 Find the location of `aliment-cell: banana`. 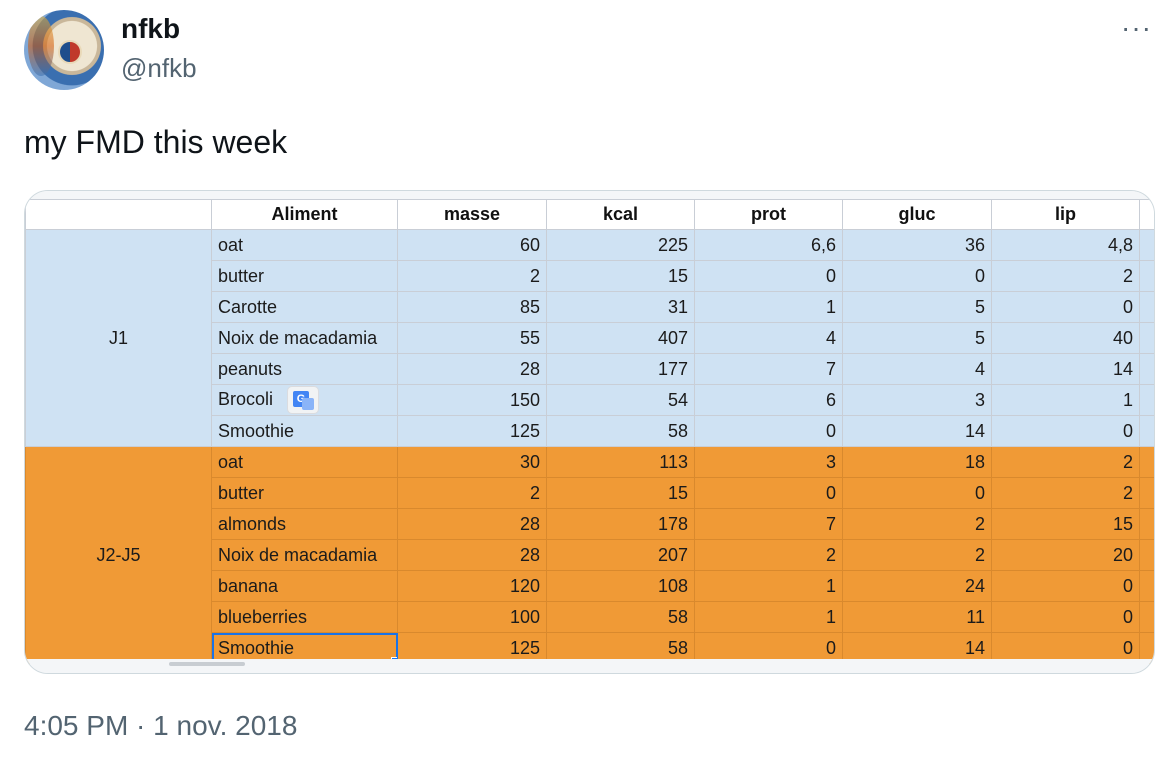

aliment-cell: banana is located at coordinates (304, 586).